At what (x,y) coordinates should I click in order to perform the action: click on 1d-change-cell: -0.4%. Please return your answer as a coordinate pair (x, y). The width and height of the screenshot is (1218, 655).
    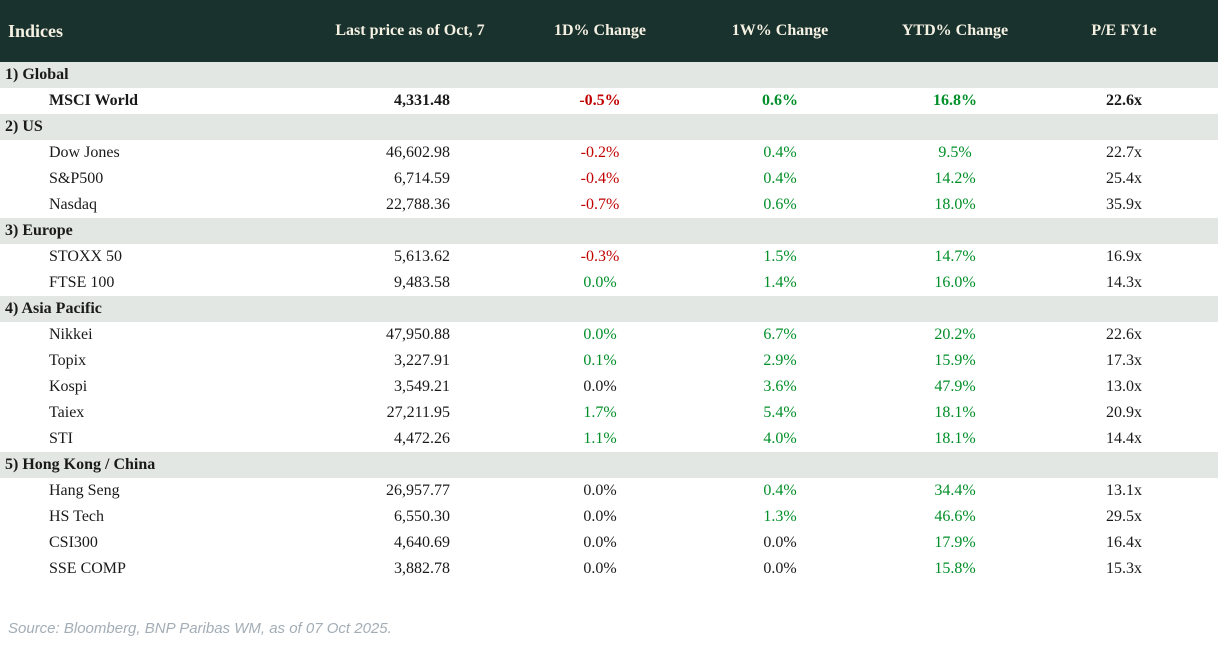
    Looking at the image, I should click on (600, 178).